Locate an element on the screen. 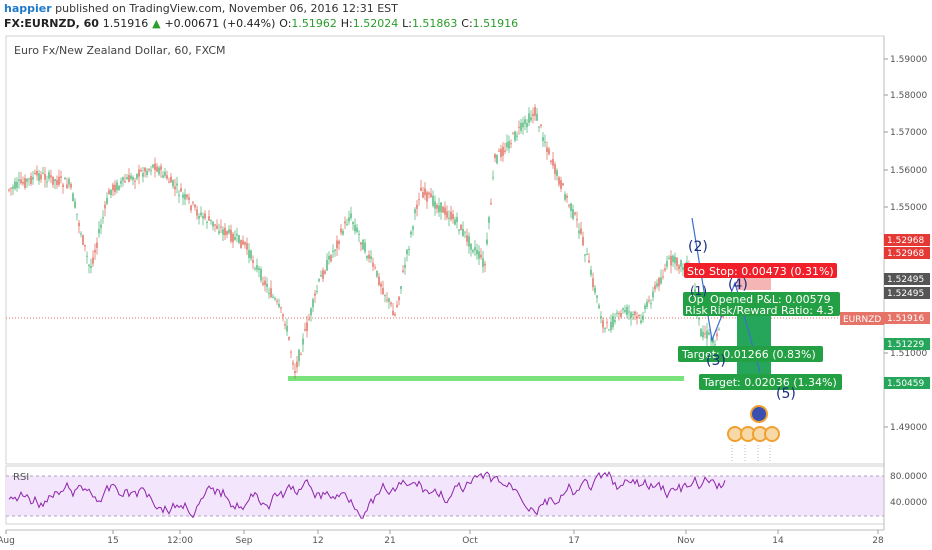 The width and height of the screenshot is (932, 550). time-tick-label: 15 is located at coordinates (112, 541).